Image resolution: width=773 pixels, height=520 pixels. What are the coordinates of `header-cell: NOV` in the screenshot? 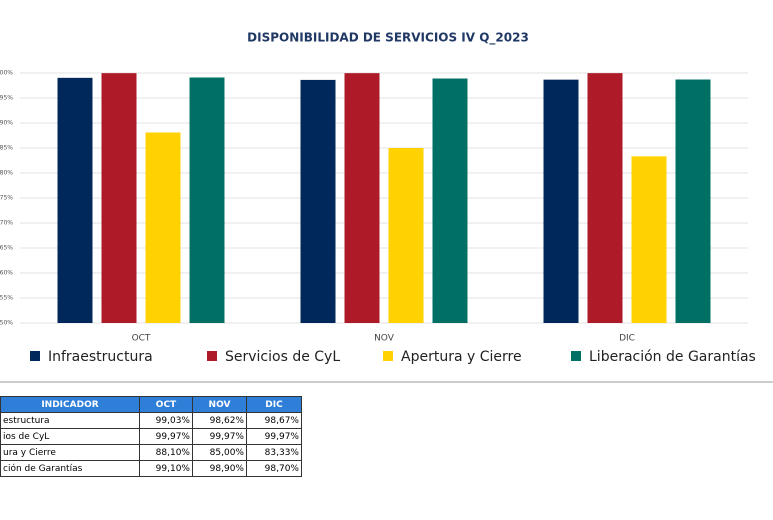 It's located at (219, 404).